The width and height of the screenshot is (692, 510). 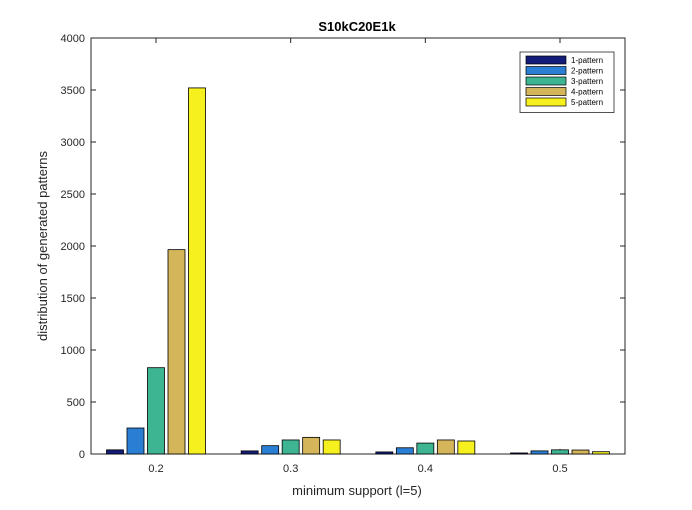 I want to click on bar-5-pattern-0.3, so click(x=331, y=447).